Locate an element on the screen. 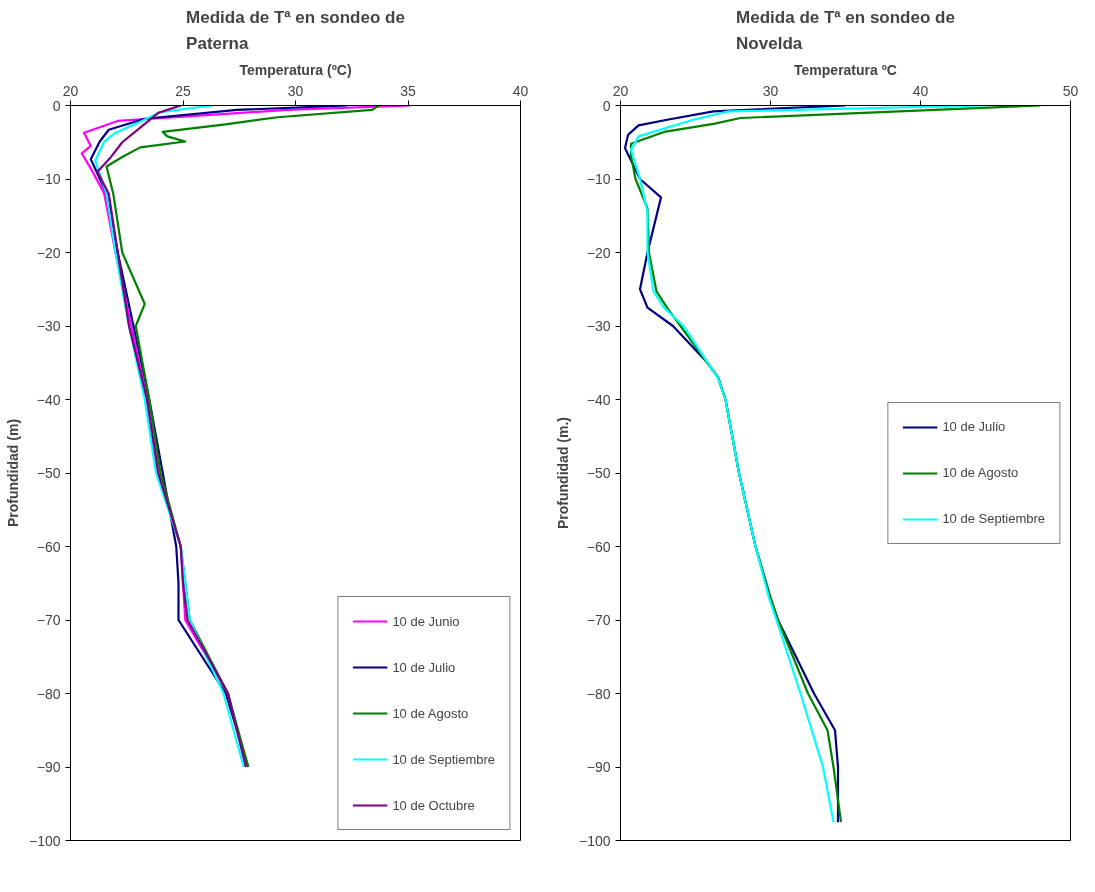  x-tick-label: 25 is located at coordinates (183, 90).